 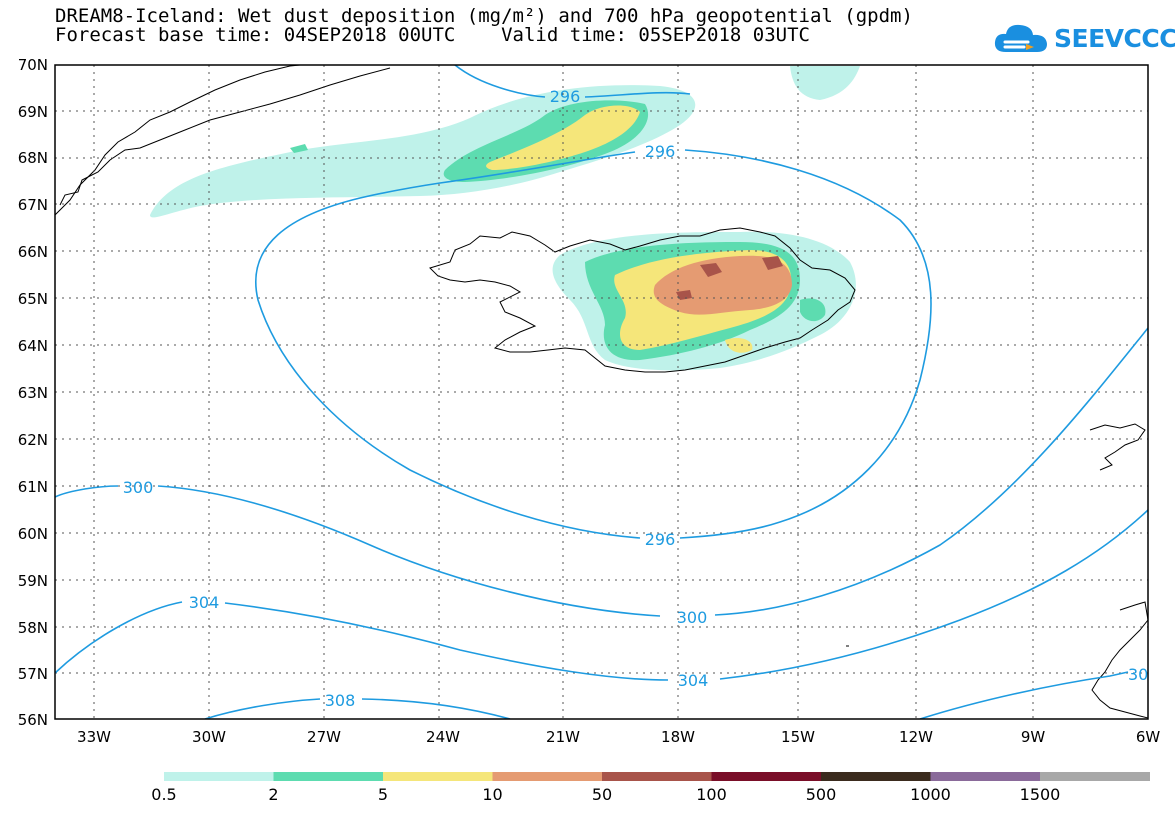 What do you see at coordinates (563, 137) in the screenshot?
I see `dust-area-plume-core` at bounding box center [563, 137].